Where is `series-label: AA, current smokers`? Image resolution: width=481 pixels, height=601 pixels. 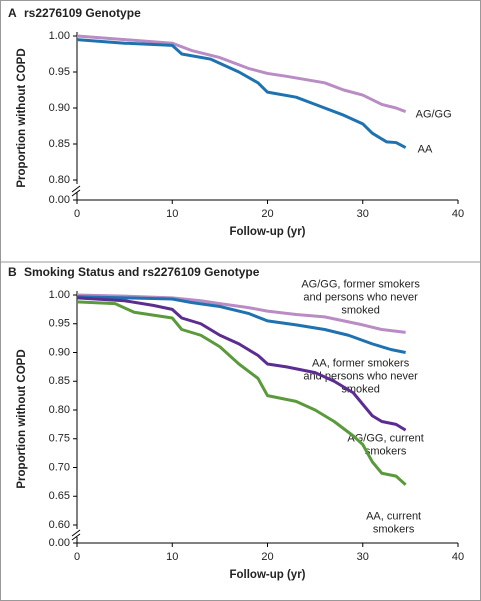
series-label: AA, current smokers is located at coordinates (393, 522).